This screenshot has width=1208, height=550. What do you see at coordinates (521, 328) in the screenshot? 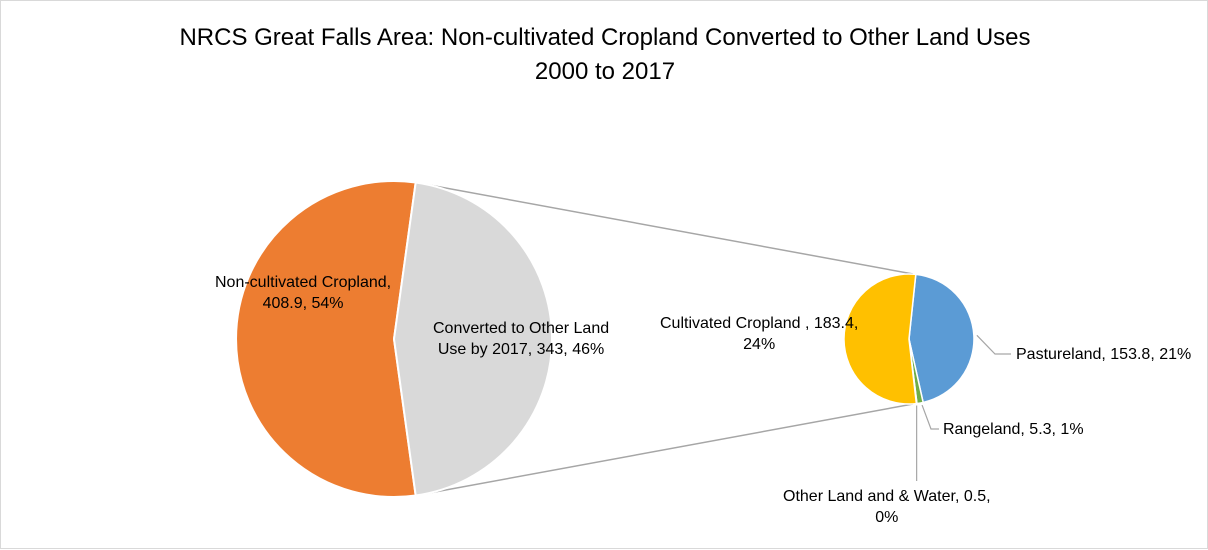
I see `data-label-line: Converted to Other Land` at bounding box center [521, 328].